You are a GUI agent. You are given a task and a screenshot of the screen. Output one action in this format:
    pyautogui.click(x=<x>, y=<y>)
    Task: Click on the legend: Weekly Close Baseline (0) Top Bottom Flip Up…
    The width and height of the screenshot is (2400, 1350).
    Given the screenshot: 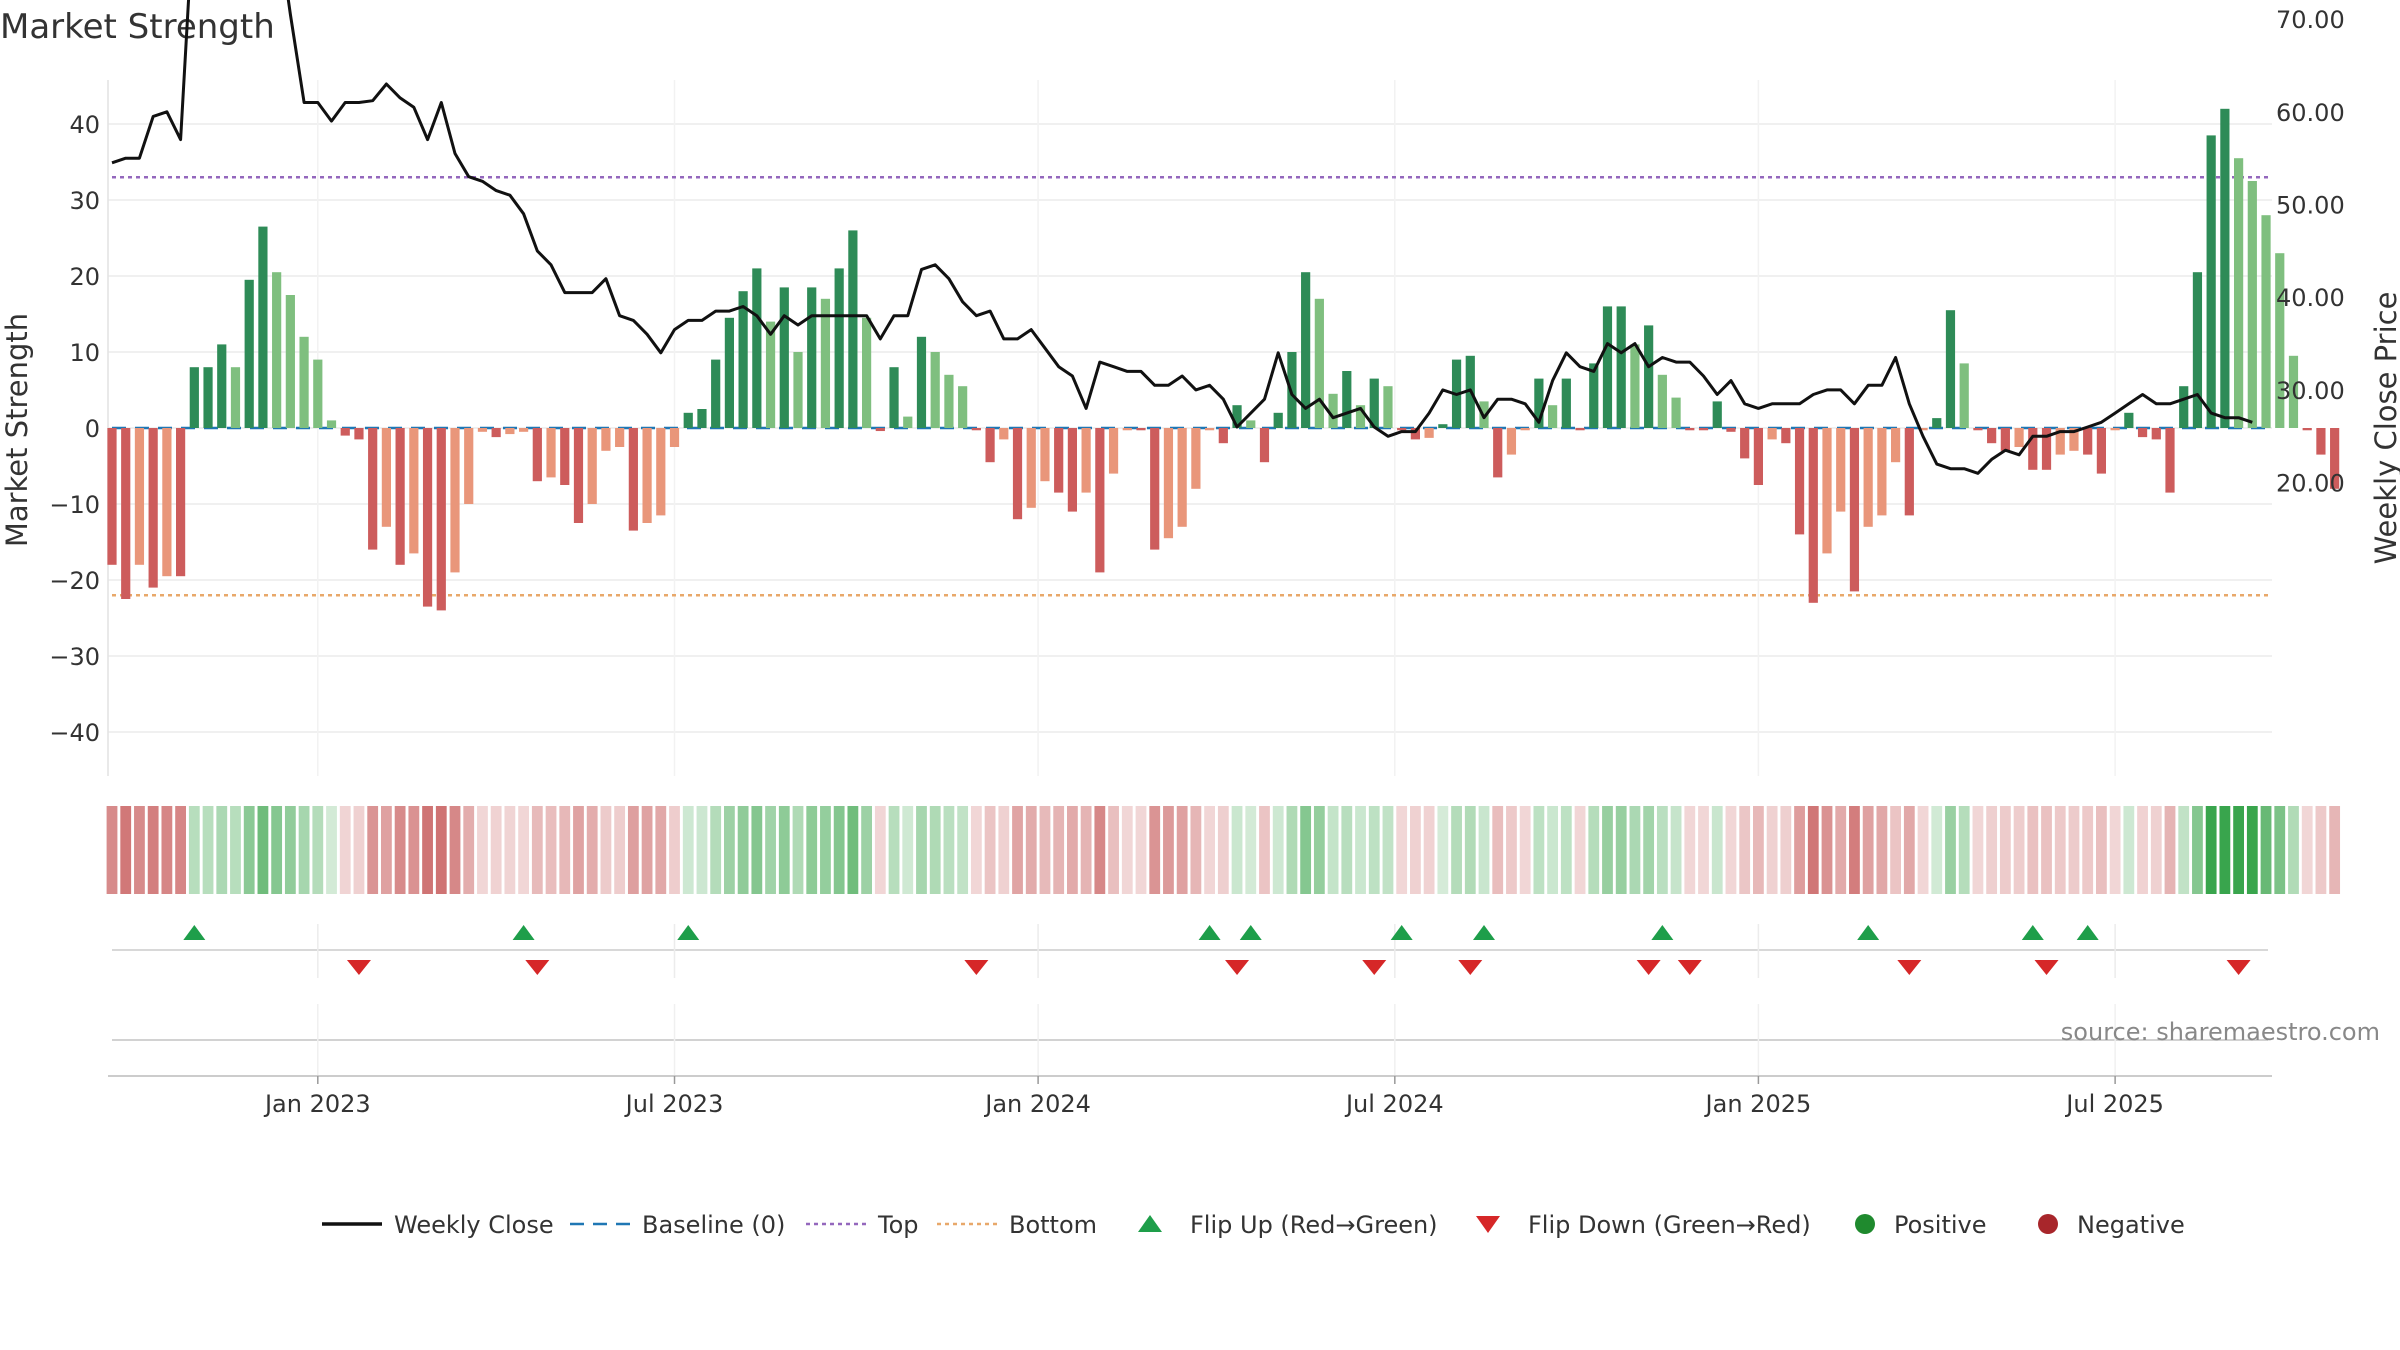 What is the action you would take?
    pyautogui.click(x=1253, y=1225)
    